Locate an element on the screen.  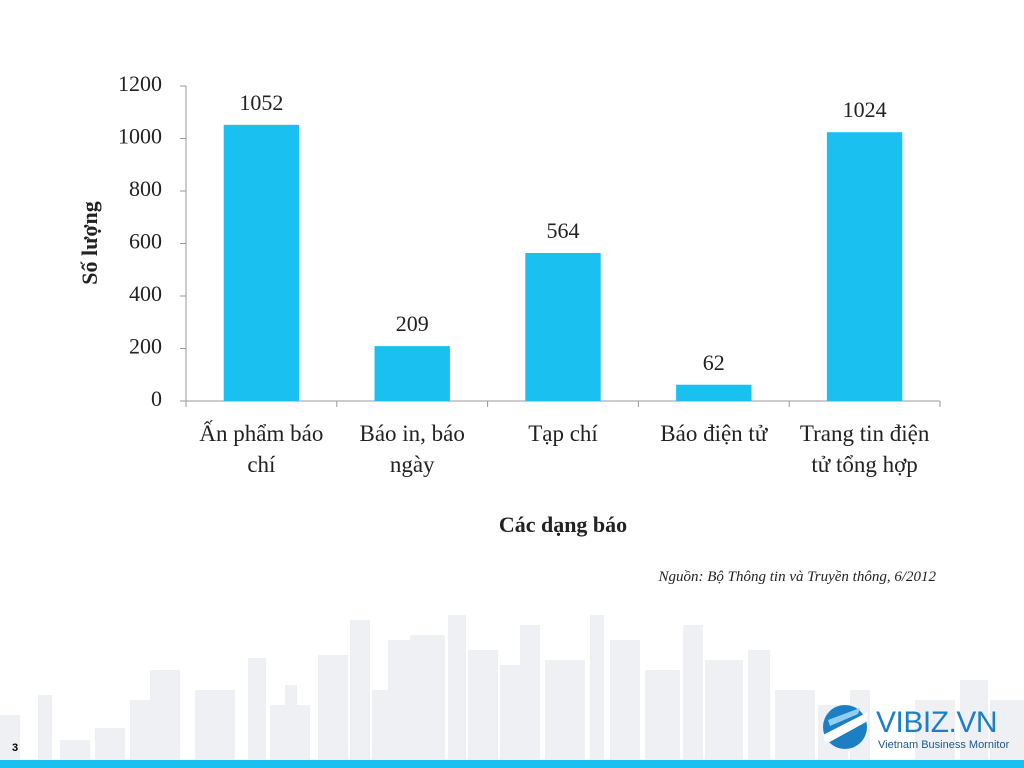
x-tick-label: Ấn phẩm báo chí is located at coordinates (261, 449).